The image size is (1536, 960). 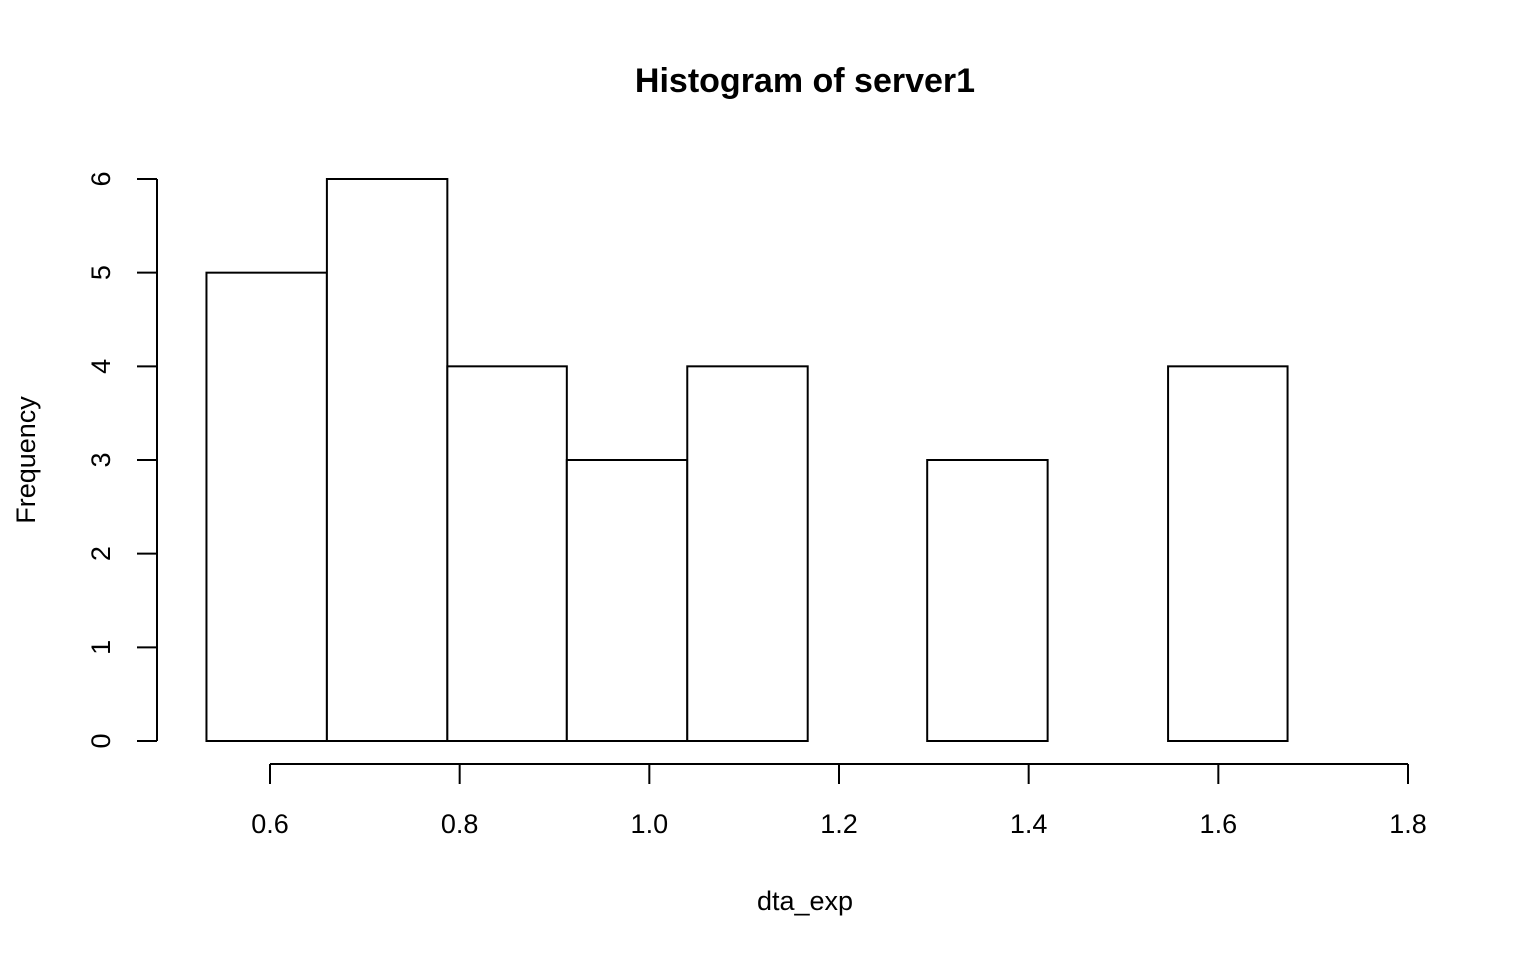 I want to click on y-tick-label: 4, so click(x=101, y=366).